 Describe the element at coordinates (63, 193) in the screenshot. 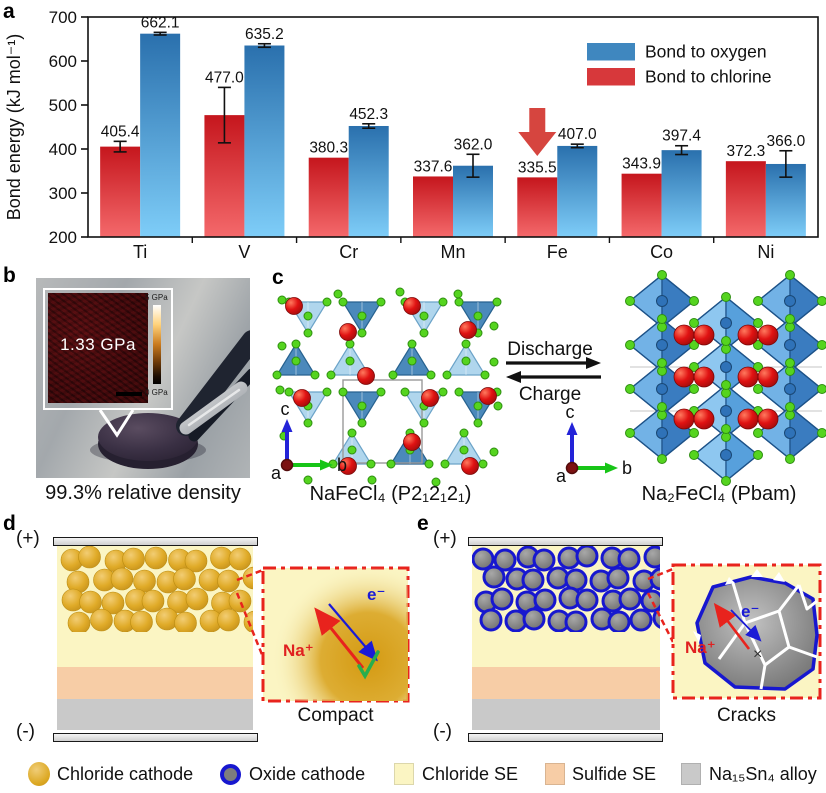

I see `y-tick-label: 300` at that location.